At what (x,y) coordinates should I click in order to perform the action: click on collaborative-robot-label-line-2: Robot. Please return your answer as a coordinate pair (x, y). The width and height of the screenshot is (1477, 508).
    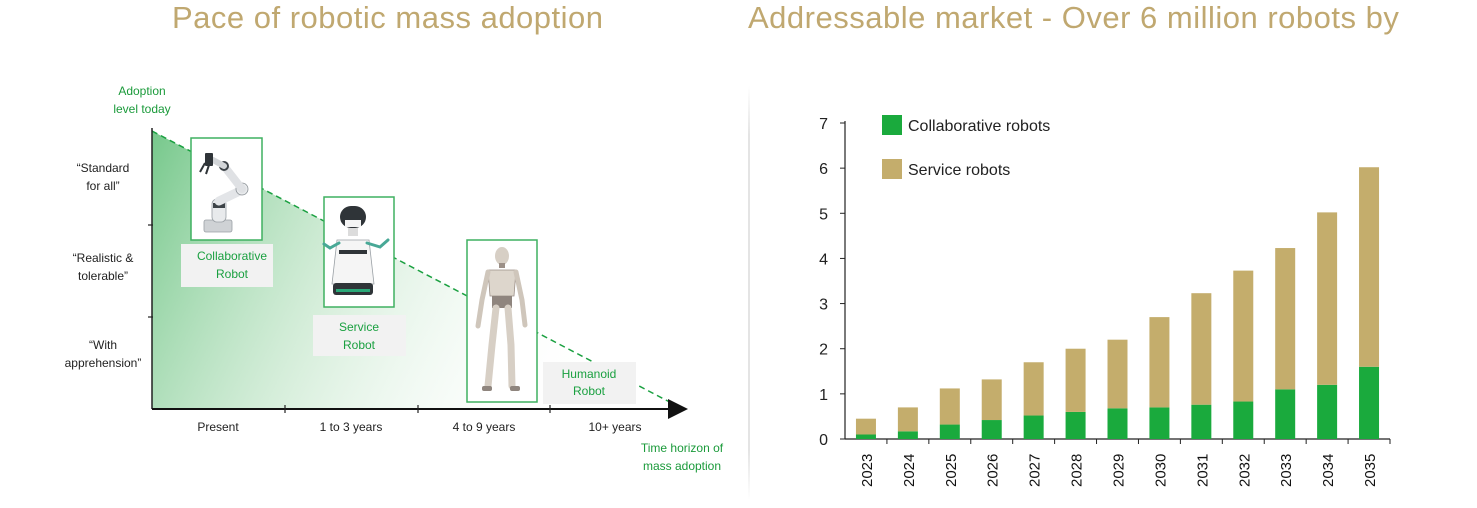
    Looking at the image, I should click on (232, 274).